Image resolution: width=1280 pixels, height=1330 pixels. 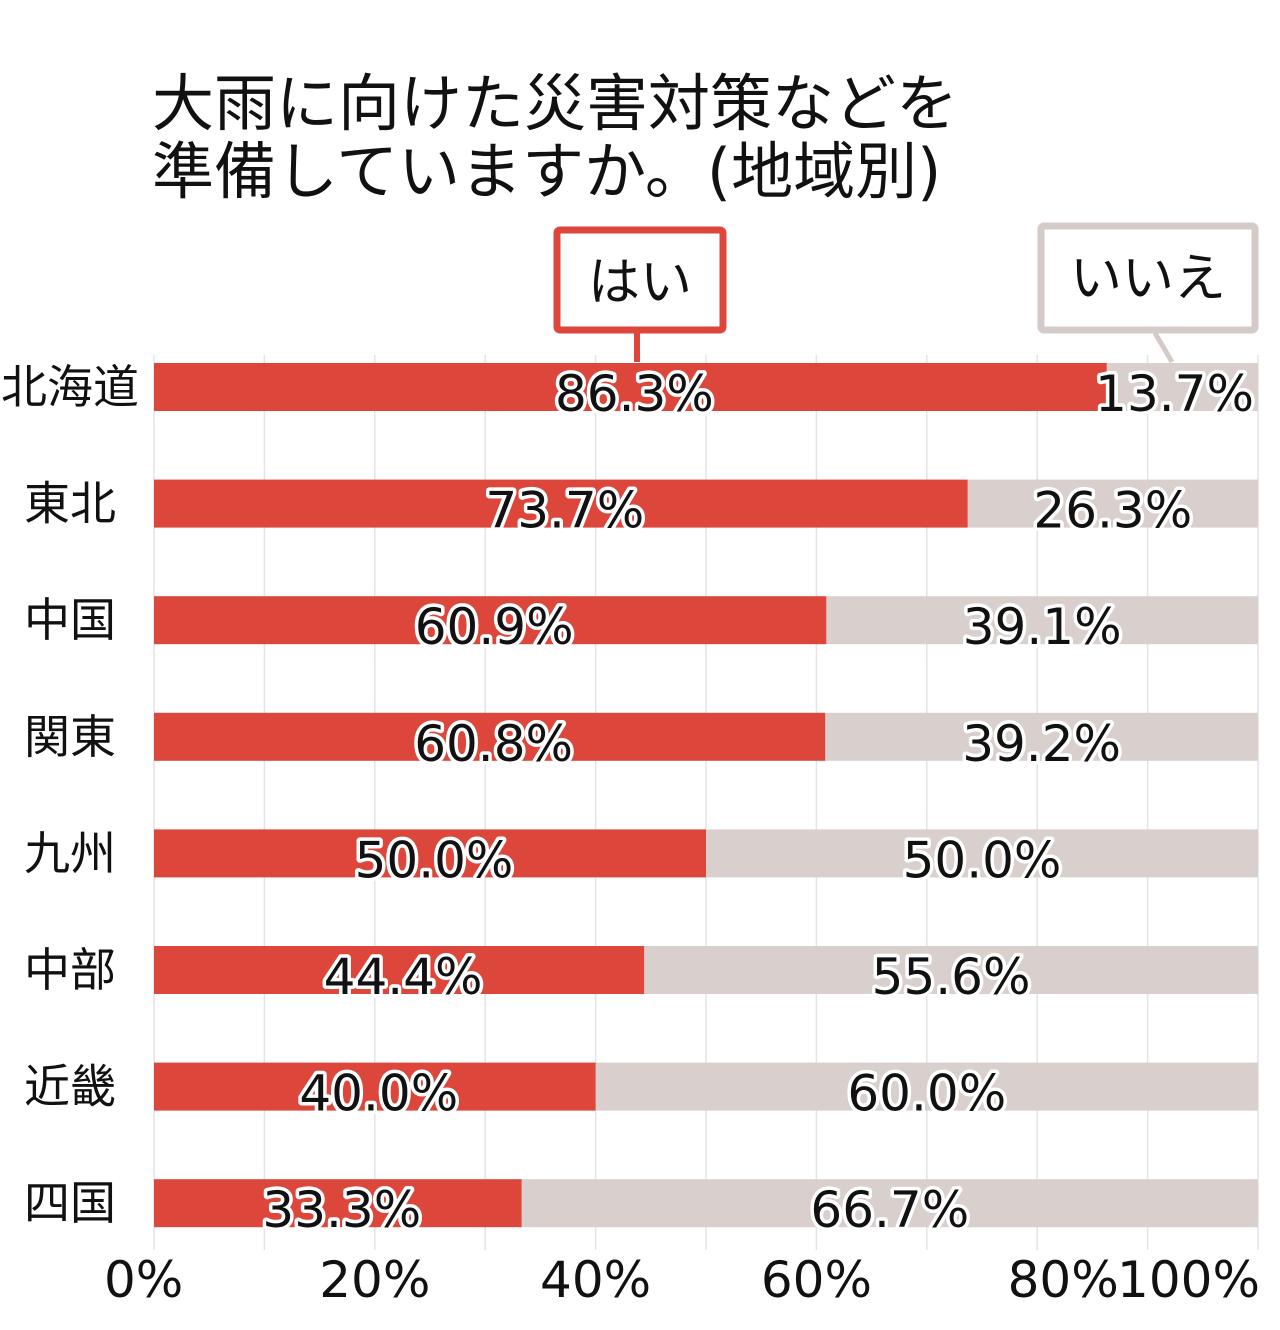 What do you see at coordinates (493, 744) in the screenshot?
I see `value-label-yes: 60.8%` at bounding box center [493, 744].